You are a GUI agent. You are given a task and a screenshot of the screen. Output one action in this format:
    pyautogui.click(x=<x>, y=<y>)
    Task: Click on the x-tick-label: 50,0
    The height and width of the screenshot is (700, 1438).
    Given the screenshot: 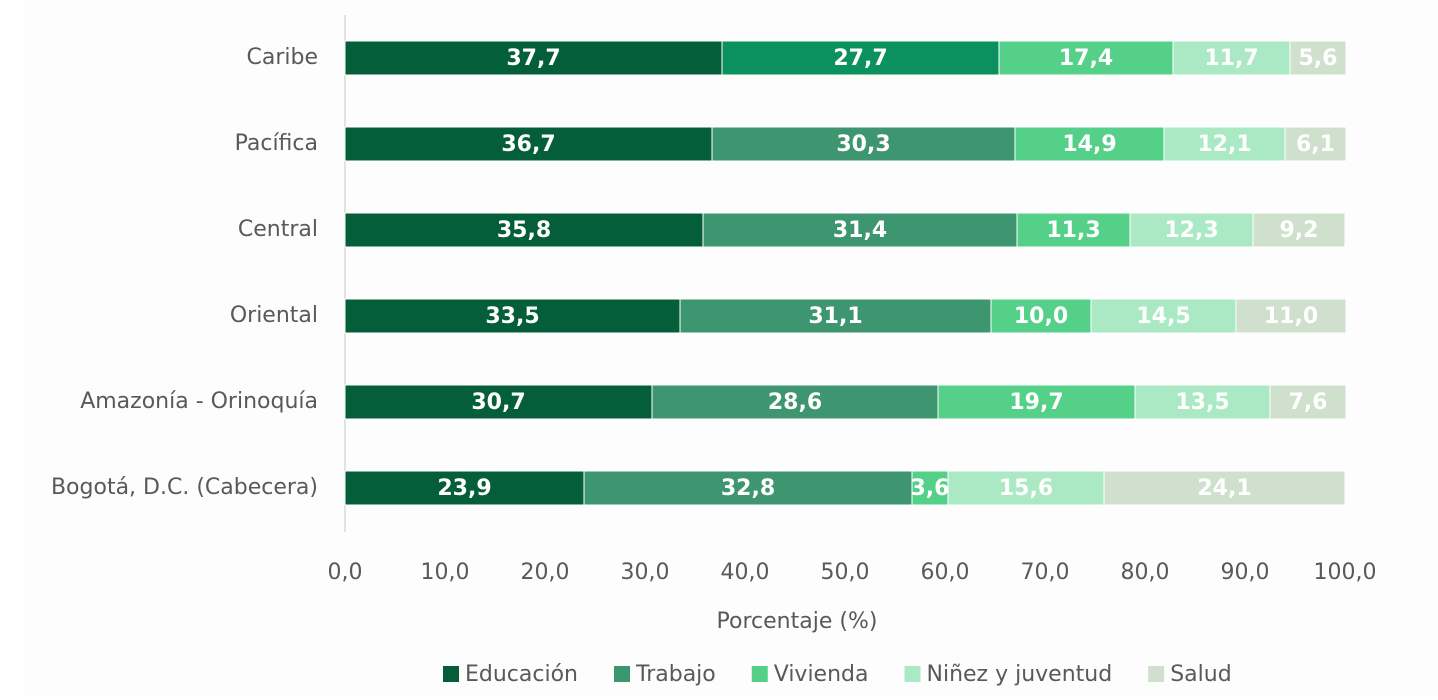 What is the action you would take?
    pyautogui.click(x=845, y=572)
    